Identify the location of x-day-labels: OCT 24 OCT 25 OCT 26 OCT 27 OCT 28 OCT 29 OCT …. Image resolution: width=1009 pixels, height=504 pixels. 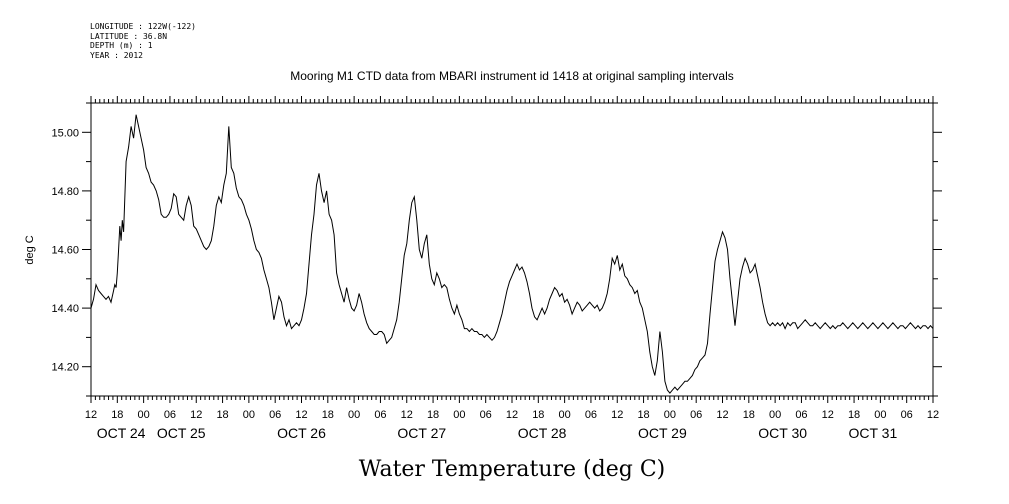
(497, 433).